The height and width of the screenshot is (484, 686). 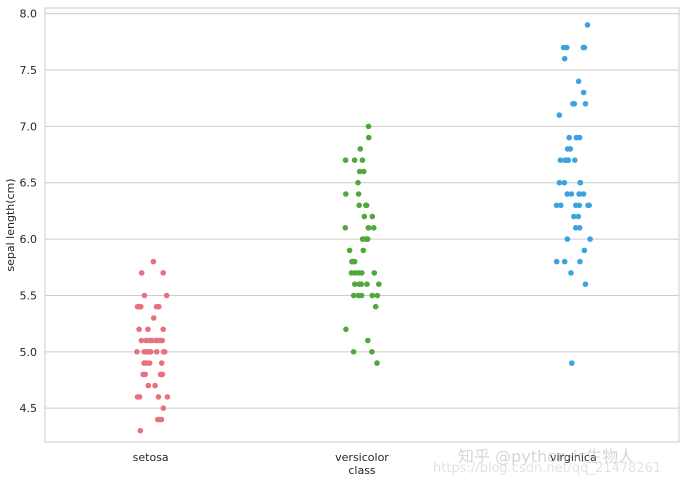 I want to click on y-tick-label: 4.5, so click(x=29, y=408).